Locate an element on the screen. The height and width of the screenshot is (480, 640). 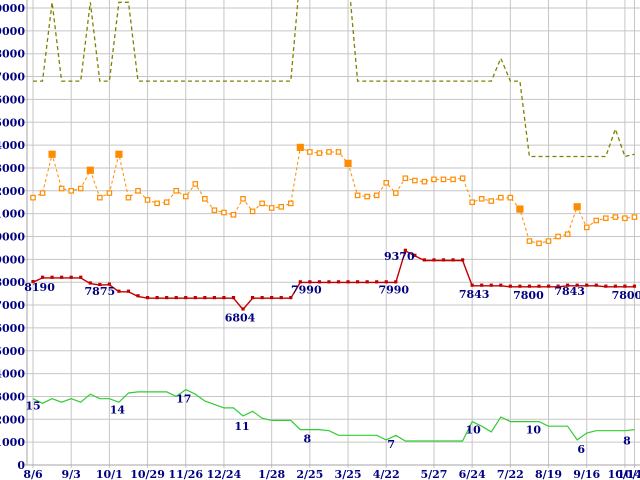
red-point-label: 9370 is located at coordinates (399, 256).